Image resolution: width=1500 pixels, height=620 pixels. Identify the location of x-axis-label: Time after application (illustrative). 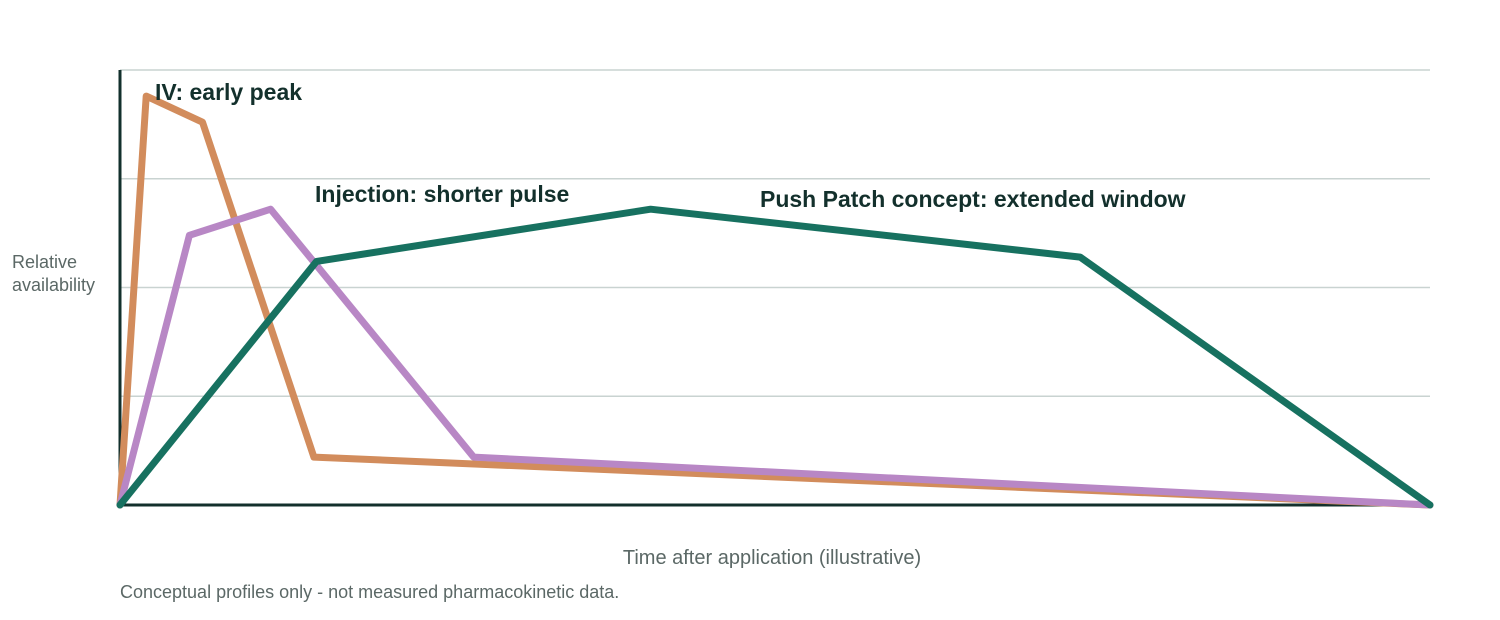
(772, 558).